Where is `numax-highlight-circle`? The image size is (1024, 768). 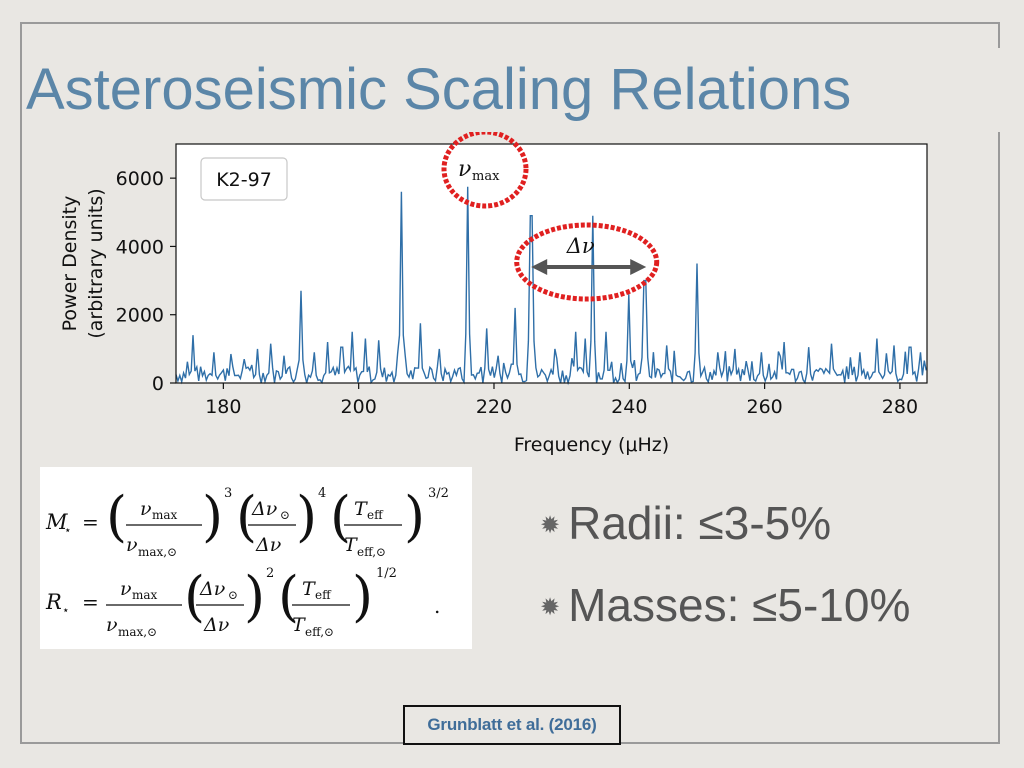 numax-highlight-circle is located at coordinates (485, 170).